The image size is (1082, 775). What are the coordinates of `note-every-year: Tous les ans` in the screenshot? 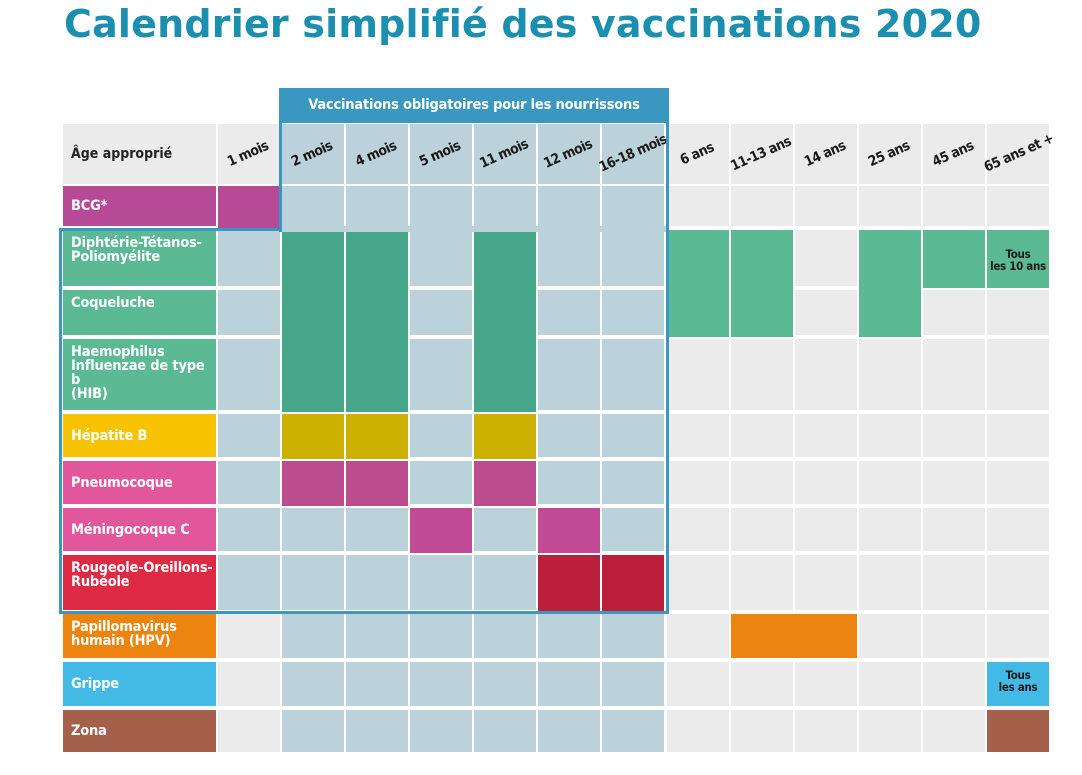 It's located at (1018, 681).